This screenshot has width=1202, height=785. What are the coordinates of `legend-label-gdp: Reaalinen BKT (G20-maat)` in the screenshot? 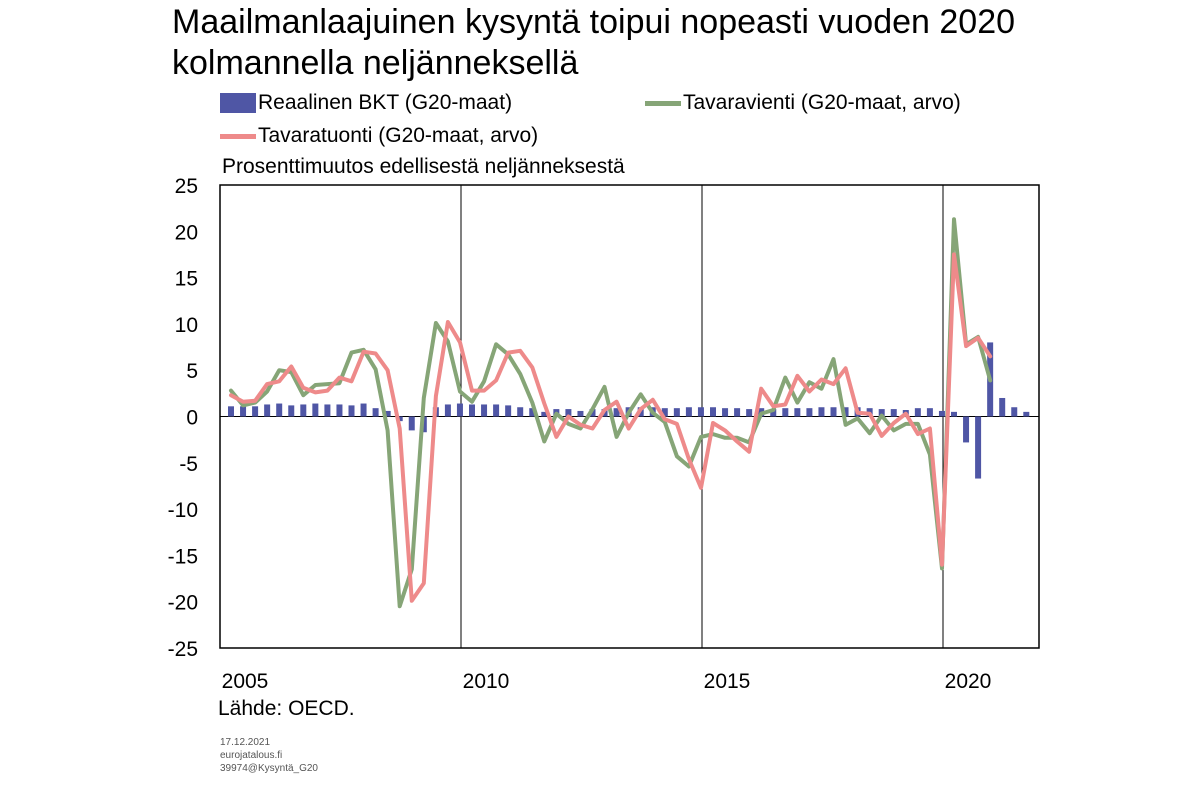 It's located at (385, 102).